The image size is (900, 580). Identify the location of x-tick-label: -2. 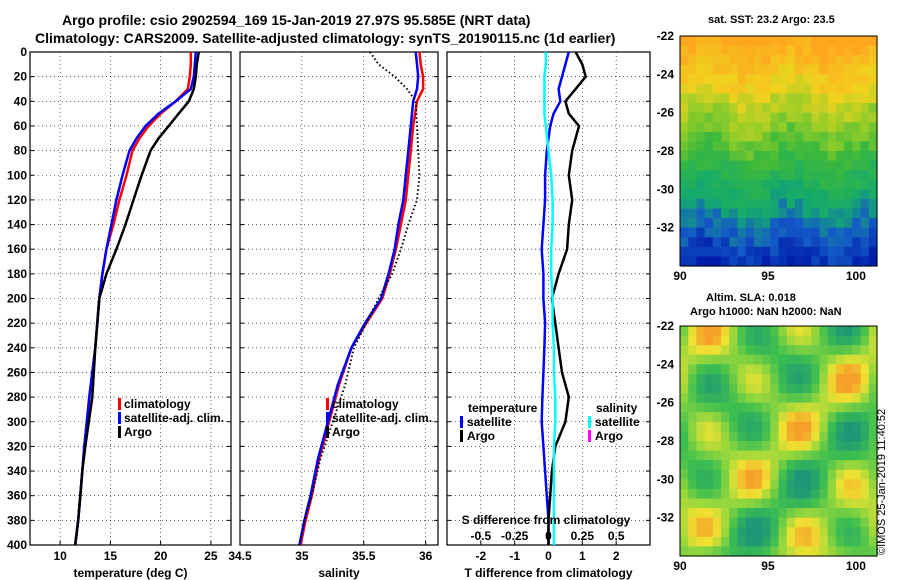
(480, 556).